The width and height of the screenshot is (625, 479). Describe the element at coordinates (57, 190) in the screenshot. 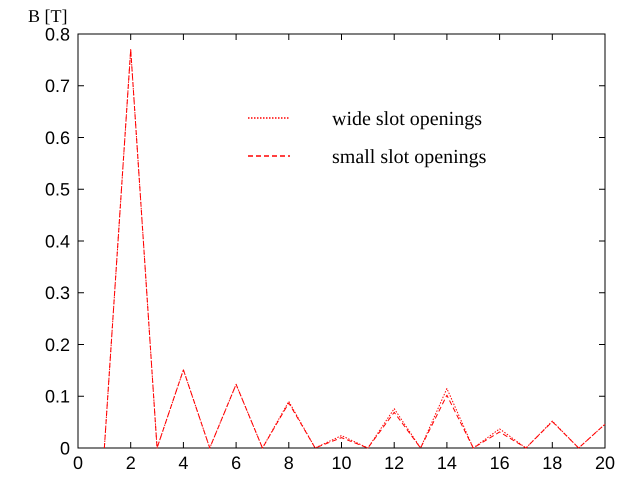

I see `y-tick-label: 0.5` at that location.